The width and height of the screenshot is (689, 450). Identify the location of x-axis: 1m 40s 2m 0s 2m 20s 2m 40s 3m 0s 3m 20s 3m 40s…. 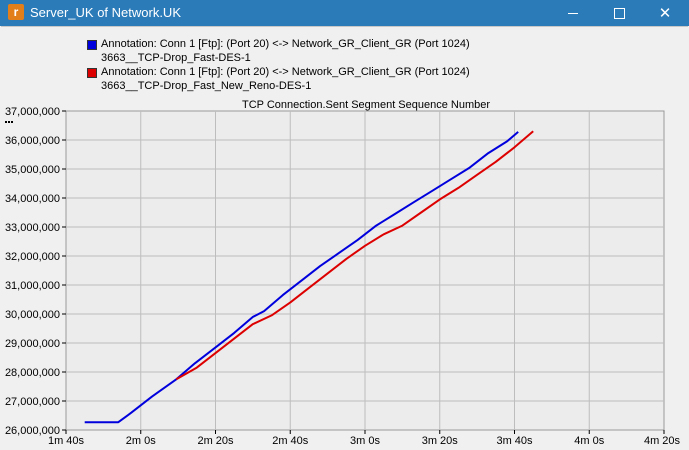
(364, 438).